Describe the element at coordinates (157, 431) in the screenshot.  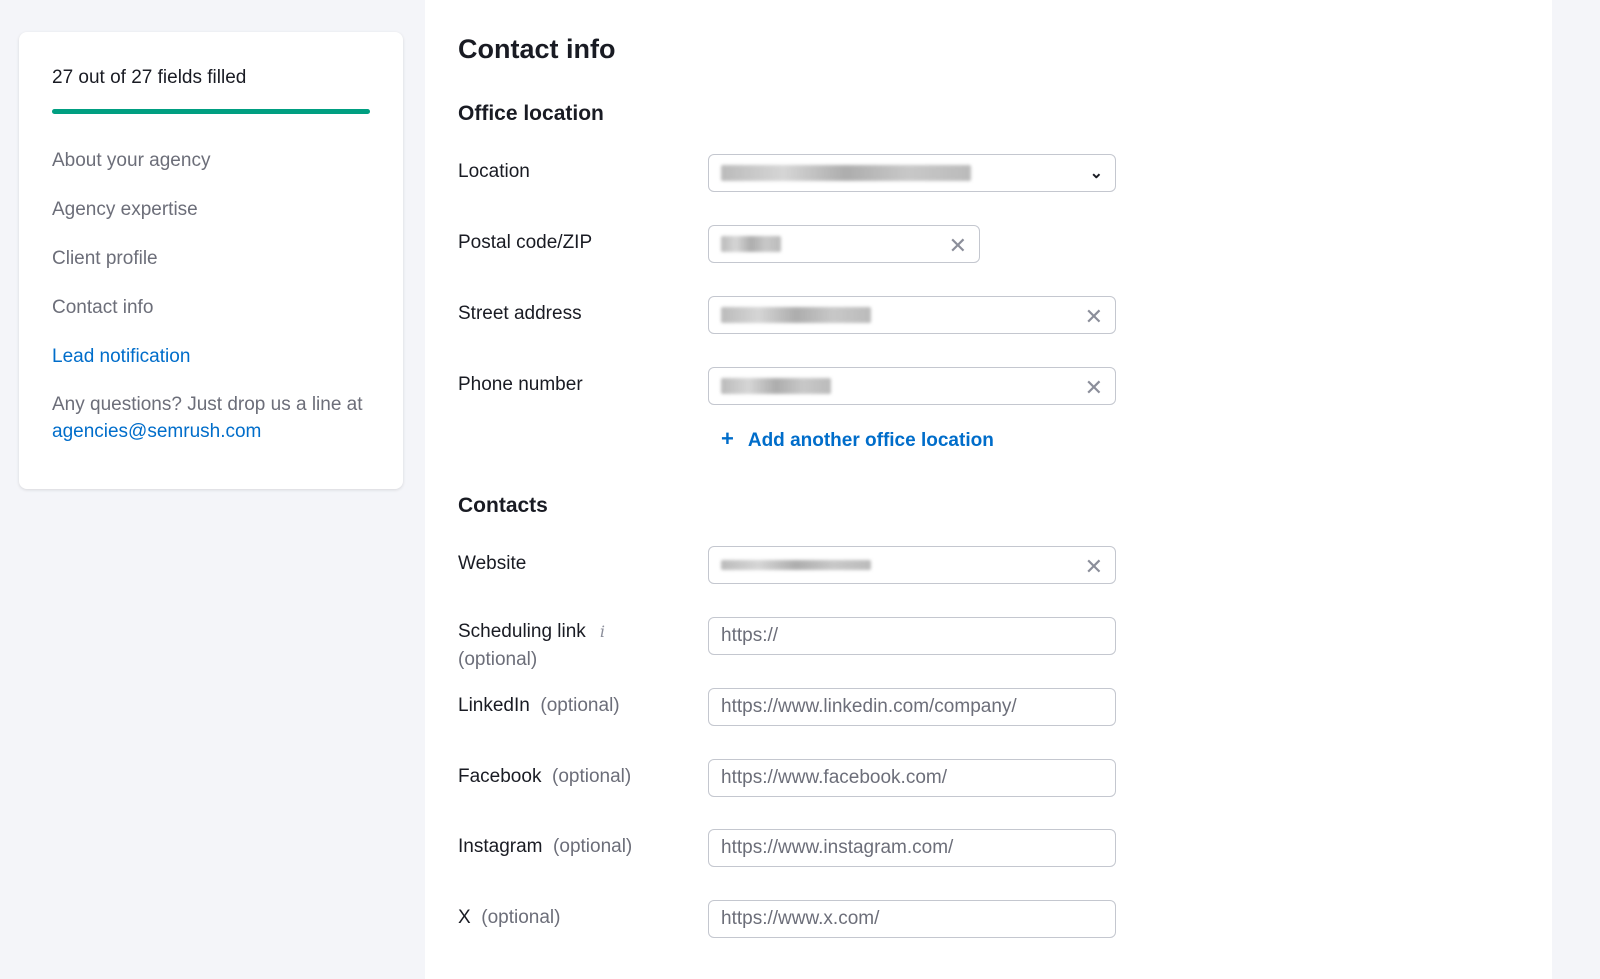
I see `help-email-link: agencies@semrush.com` at that location.